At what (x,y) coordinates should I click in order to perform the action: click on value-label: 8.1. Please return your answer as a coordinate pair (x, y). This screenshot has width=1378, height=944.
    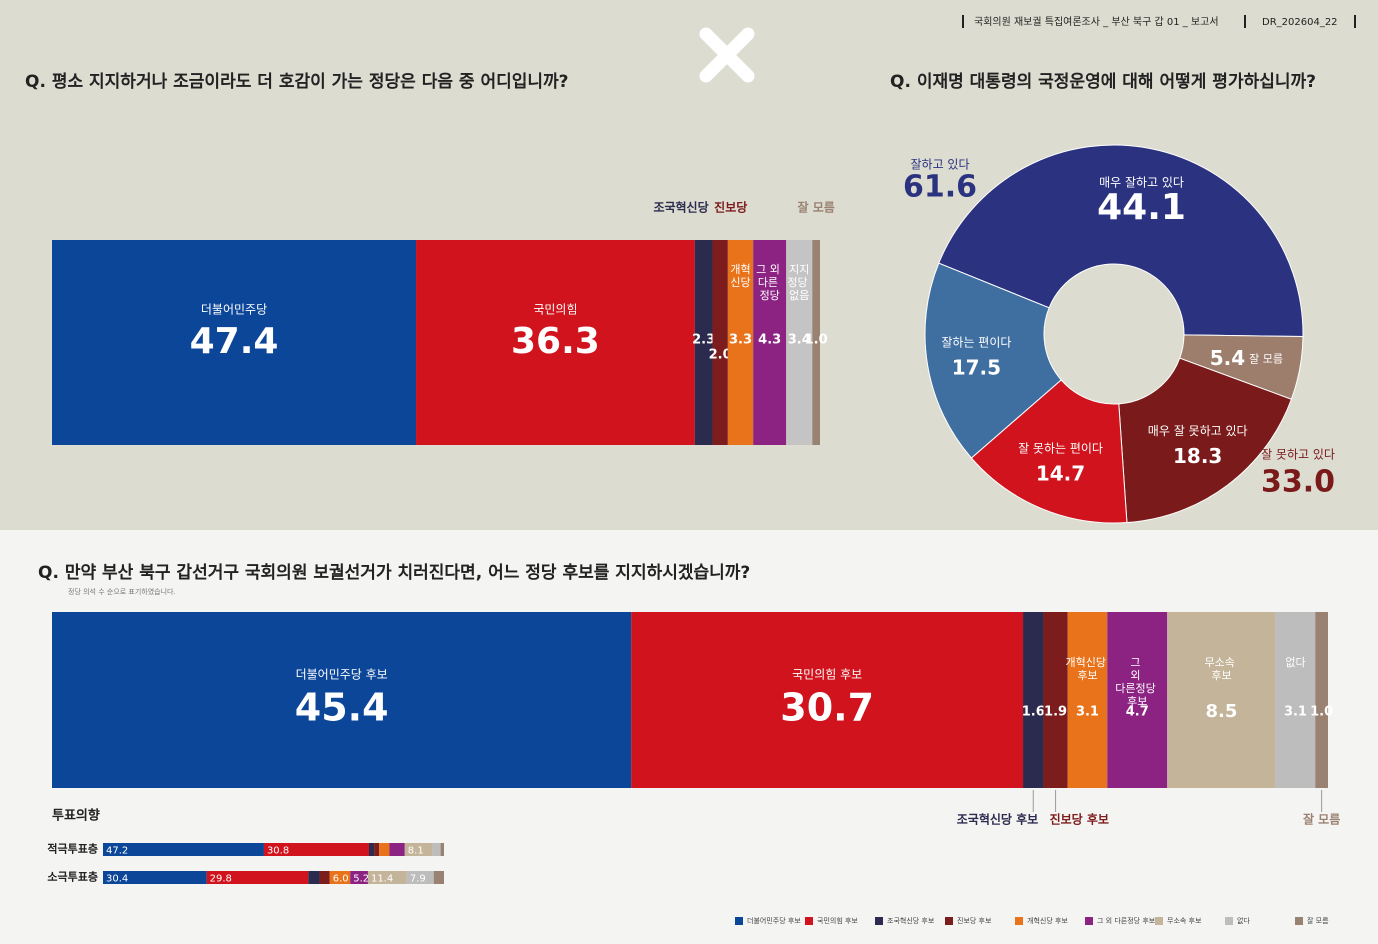
    Looking at the image, I should click on (416, 851).